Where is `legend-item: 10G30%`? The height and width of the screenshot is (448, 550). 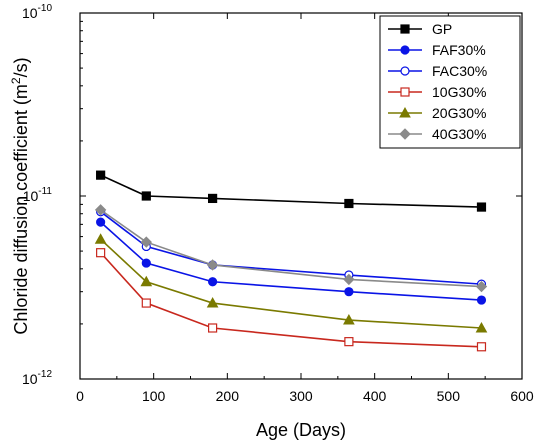
legend-item: 10G30% is located at coordinates (437, 92).